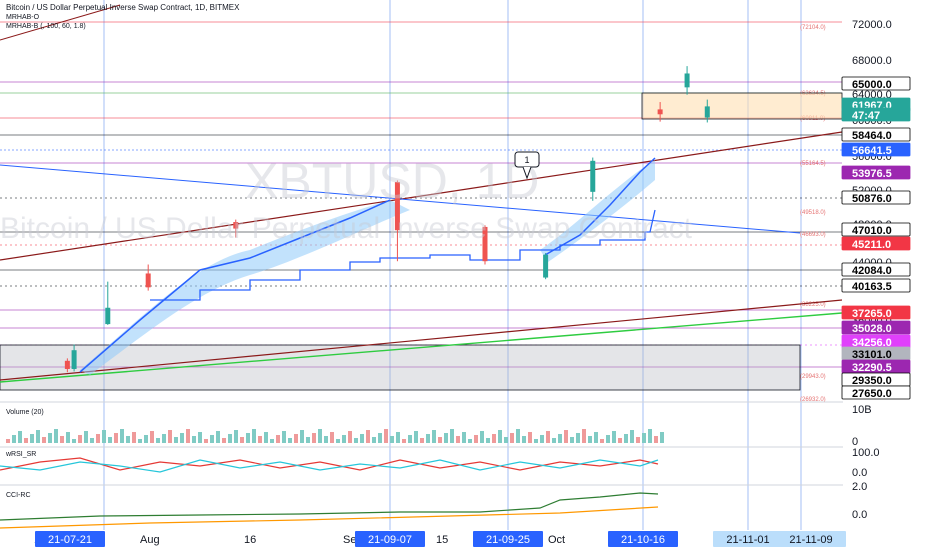 This screenshot has width=932, height=550. I want to click on rsi-axis-bottom: 0.0, so click(859, 473).